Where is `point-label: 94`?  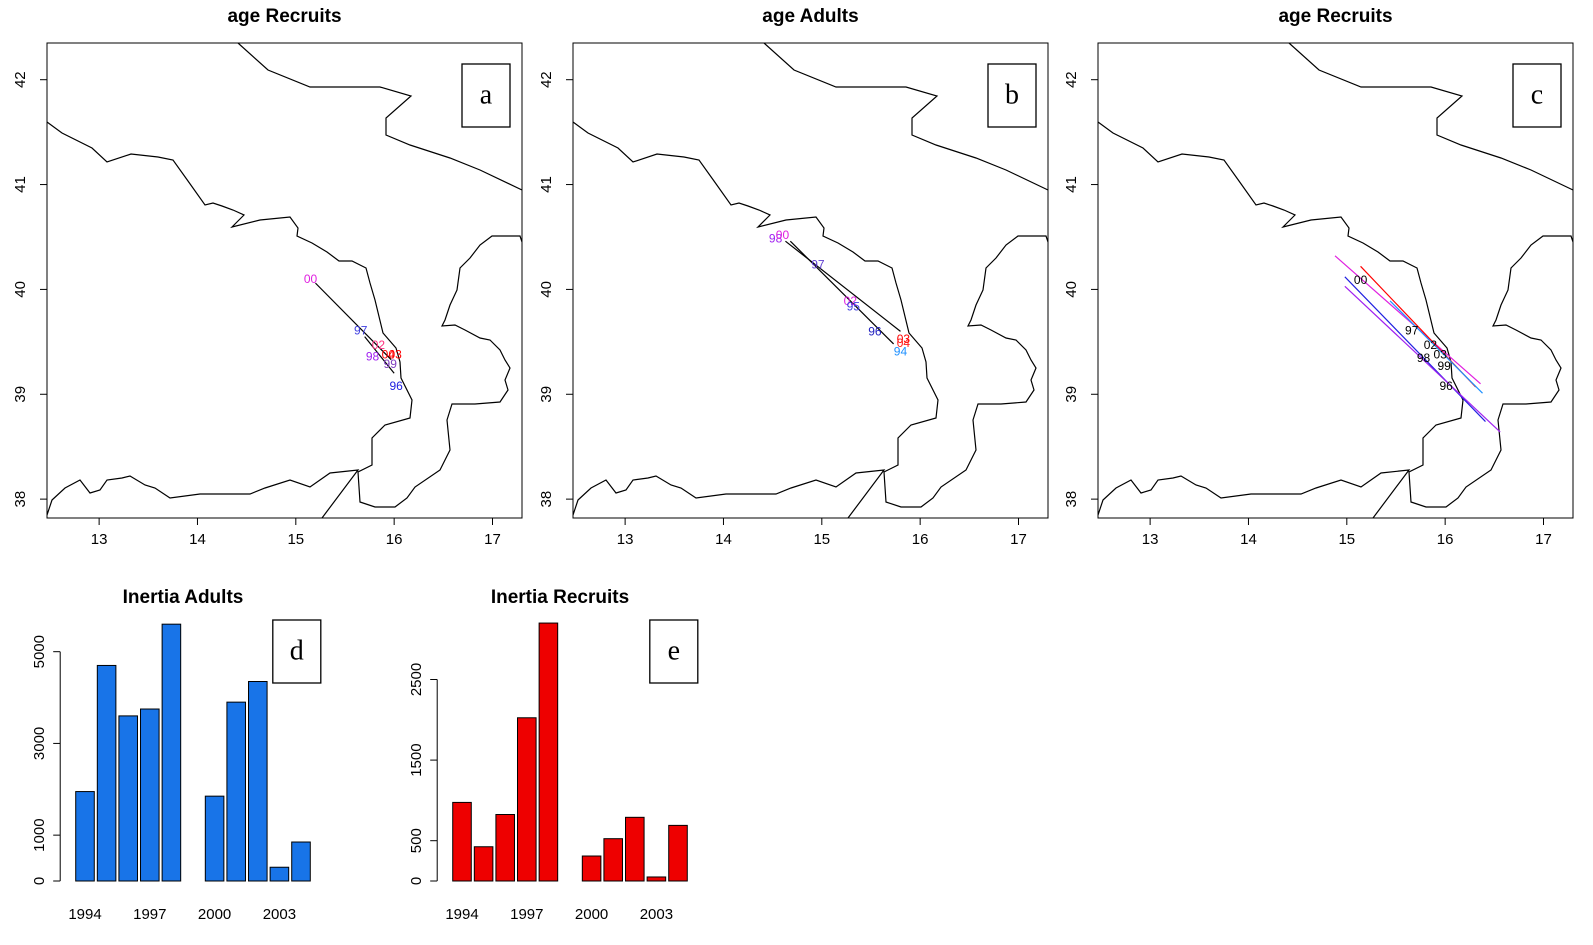 point-label: 94 is located at coordinates (901, 351).